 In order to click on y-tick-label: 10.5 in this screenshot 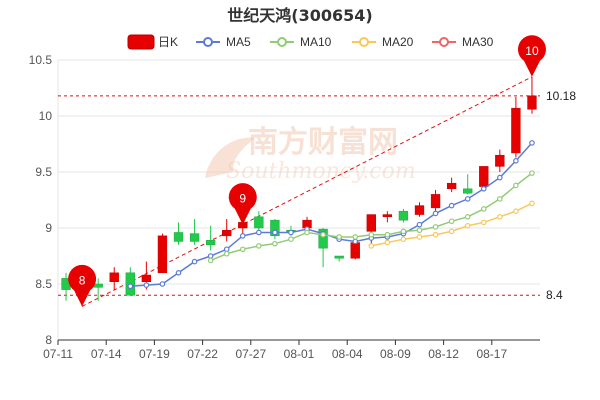, I will do `click(41, 60)`.